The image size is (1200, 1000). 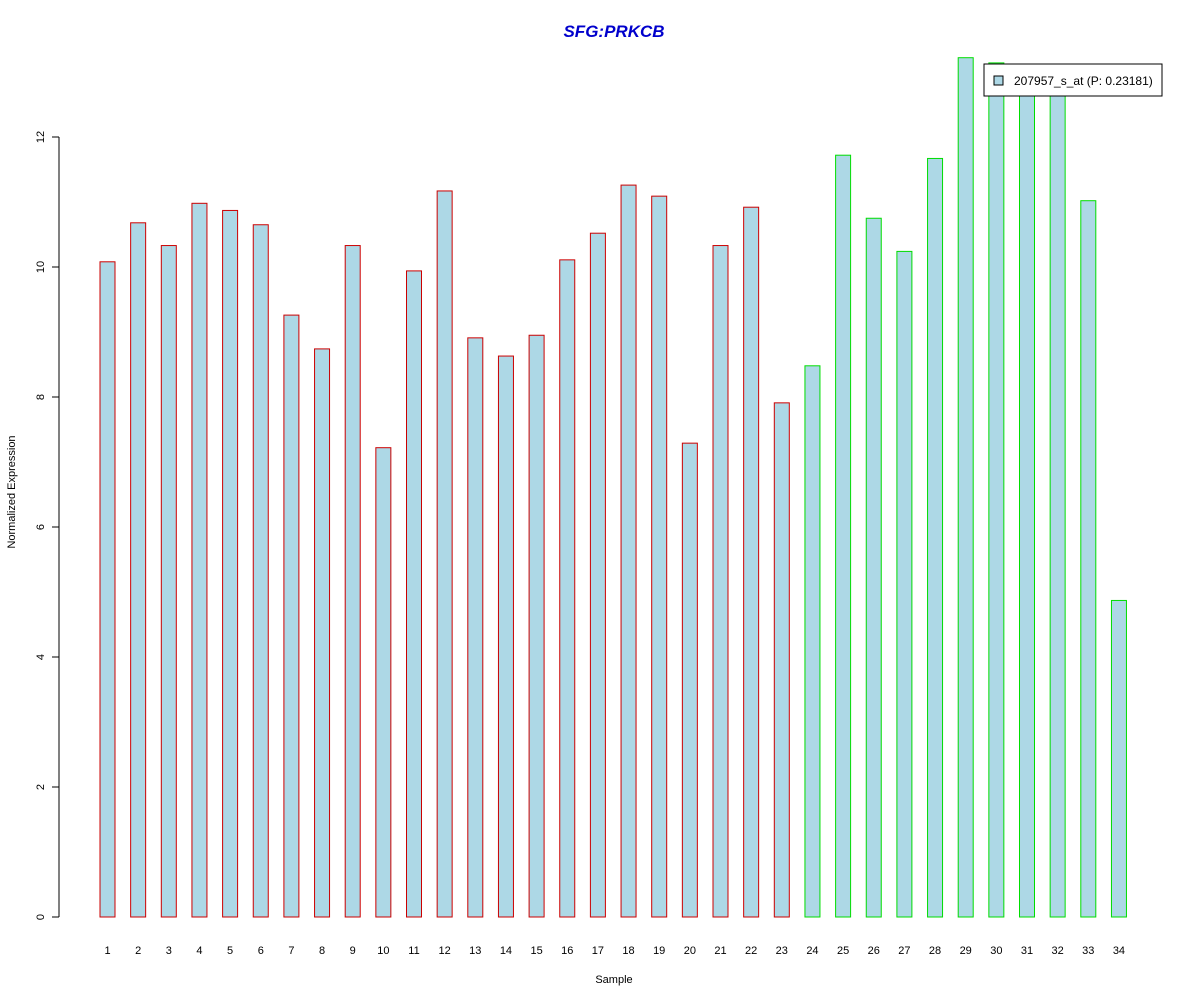 What do you see at coordinates (41, 137) in the screenshot?
I see `y-tick-label: 12` at bounding box center [41, 137].